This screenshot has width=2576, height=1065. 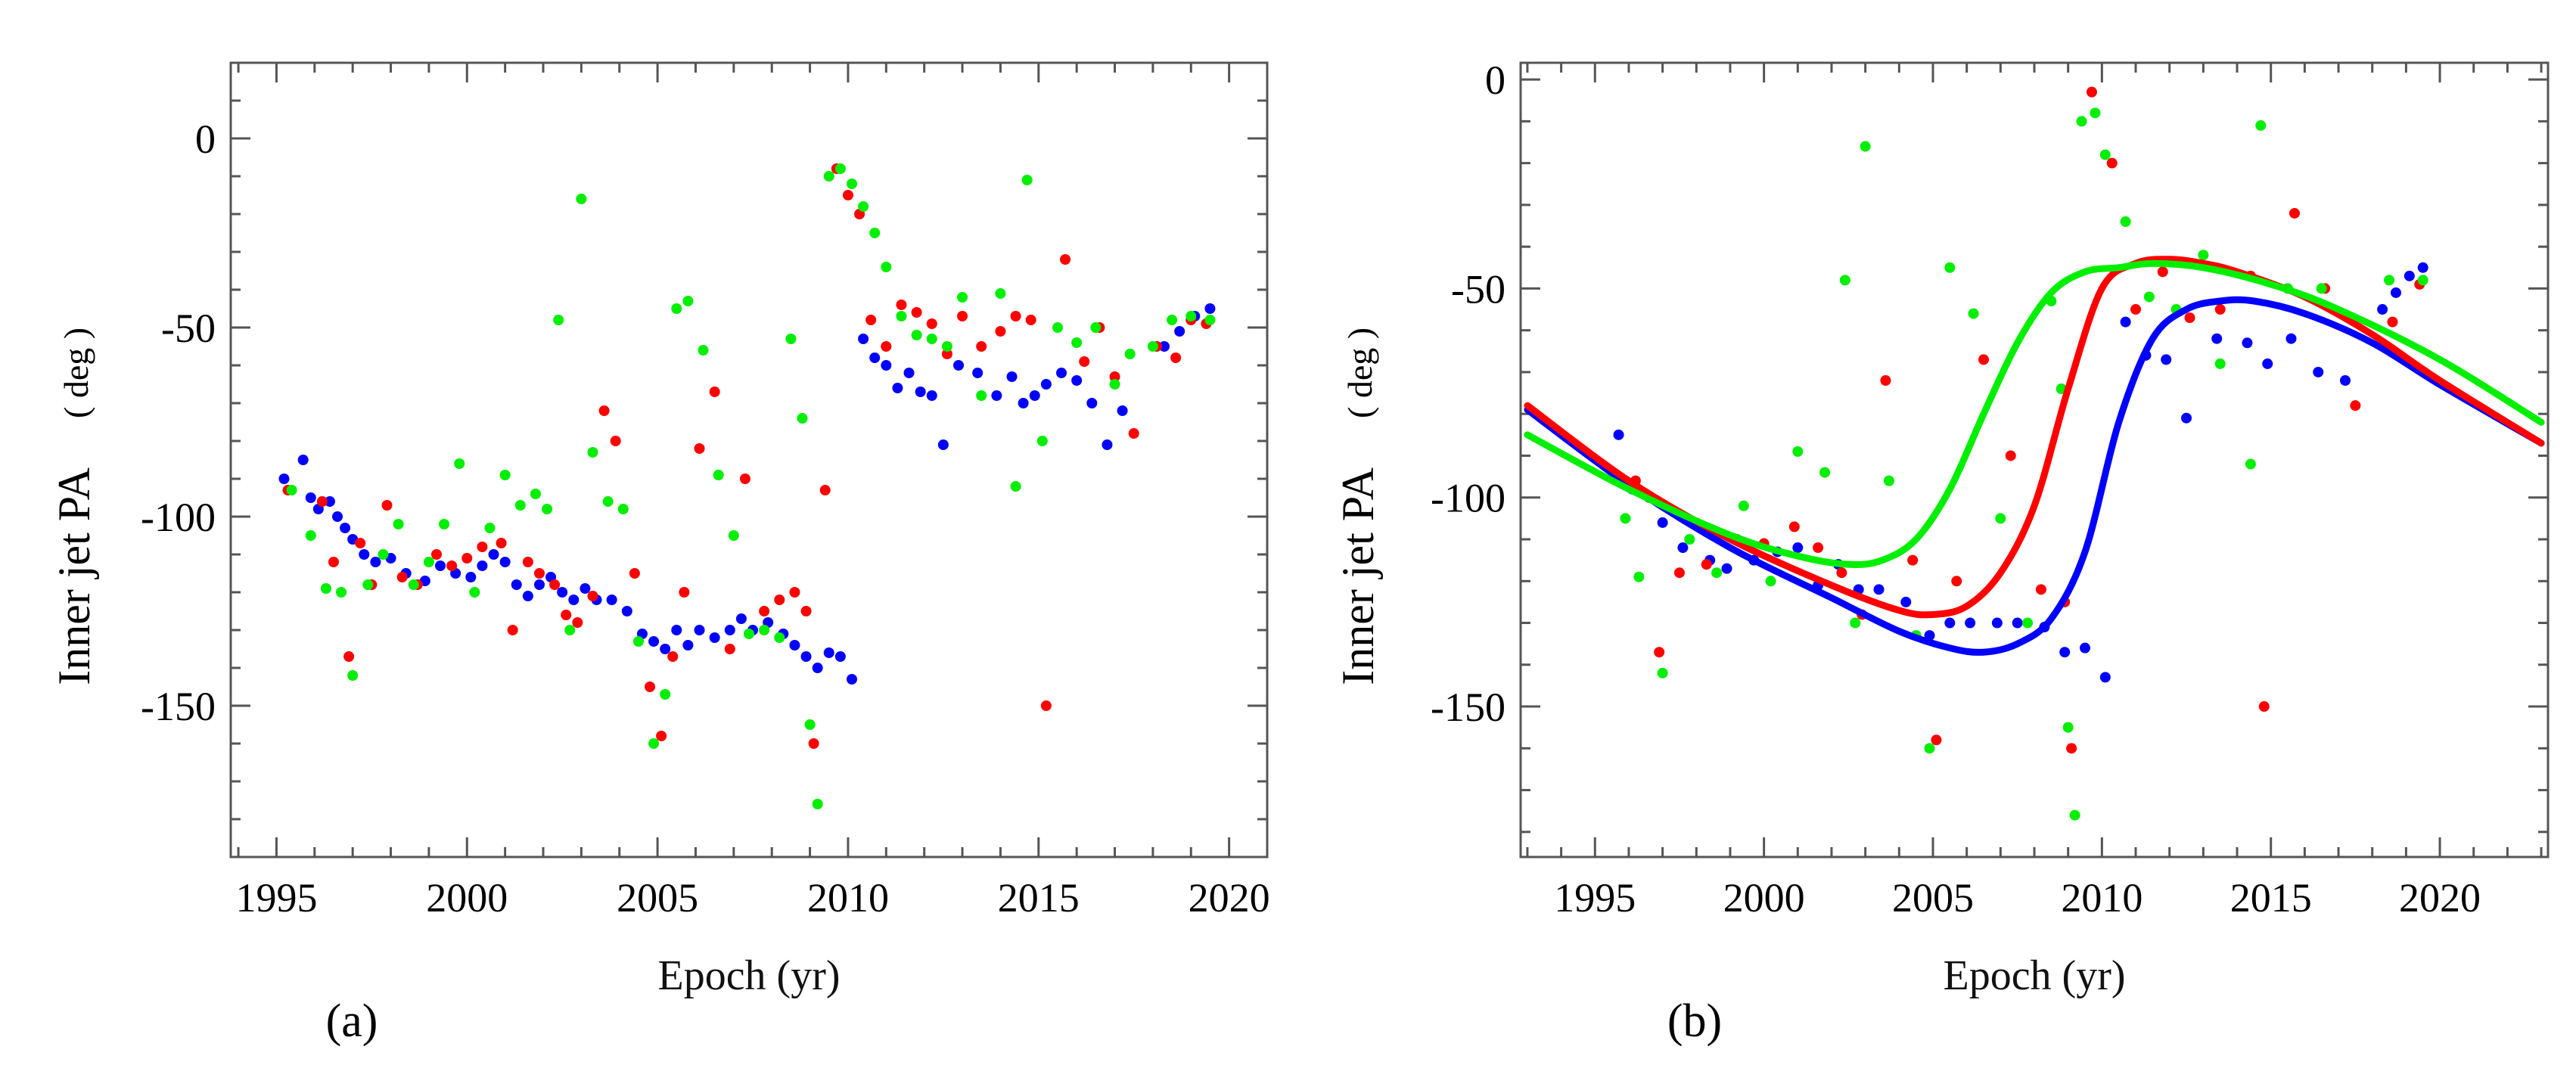 I want to click on fit-curves-b, so click(x=2034, y=456).